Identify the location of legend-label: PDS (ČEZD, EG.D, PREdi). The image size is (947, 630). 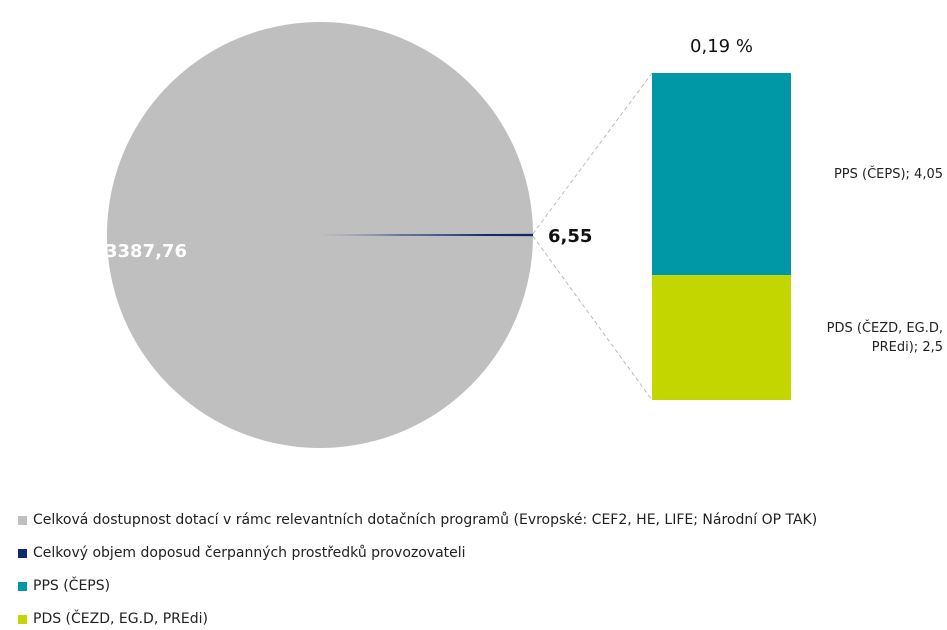
(120, 619).